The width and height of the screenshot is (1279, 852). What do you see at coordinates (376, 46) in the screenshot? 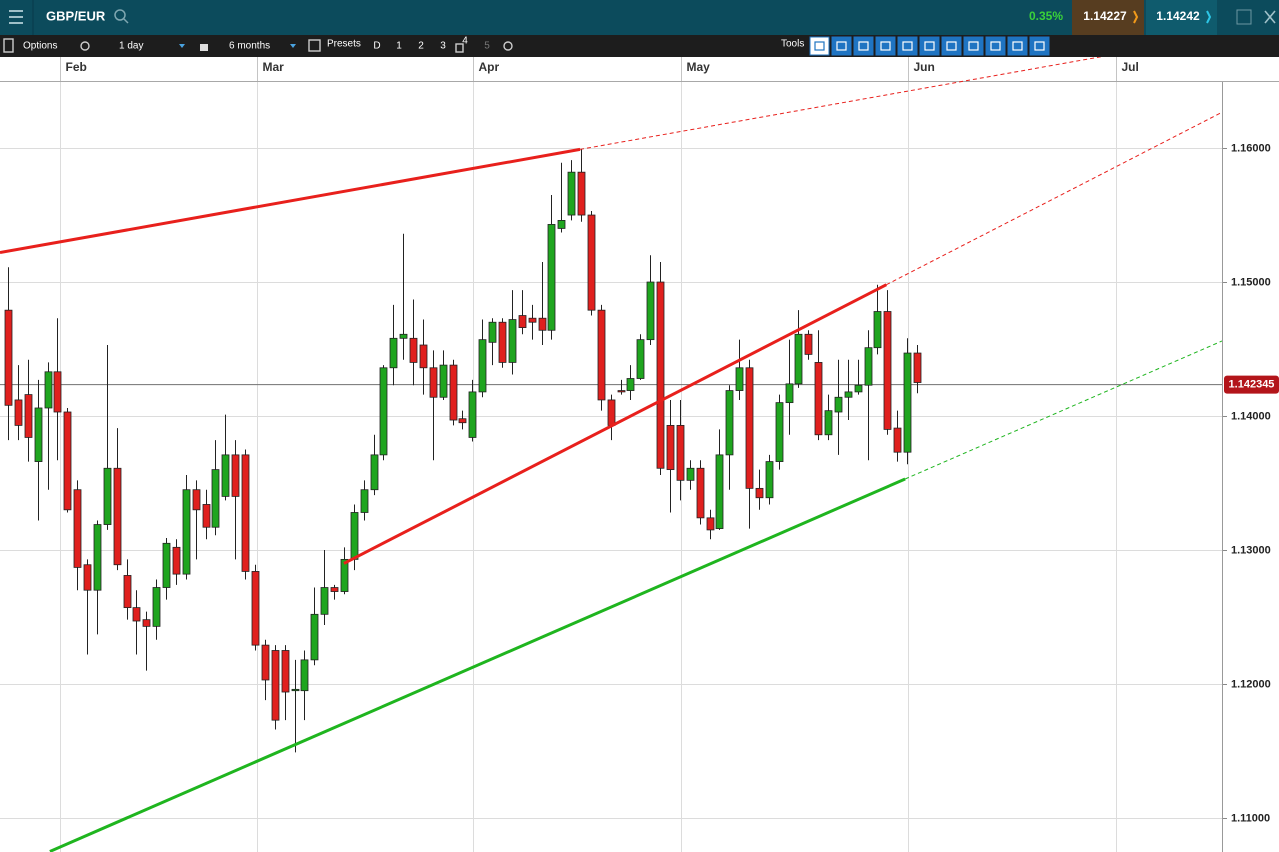
I see `preset-button: D` at bounding box center [376, 46].